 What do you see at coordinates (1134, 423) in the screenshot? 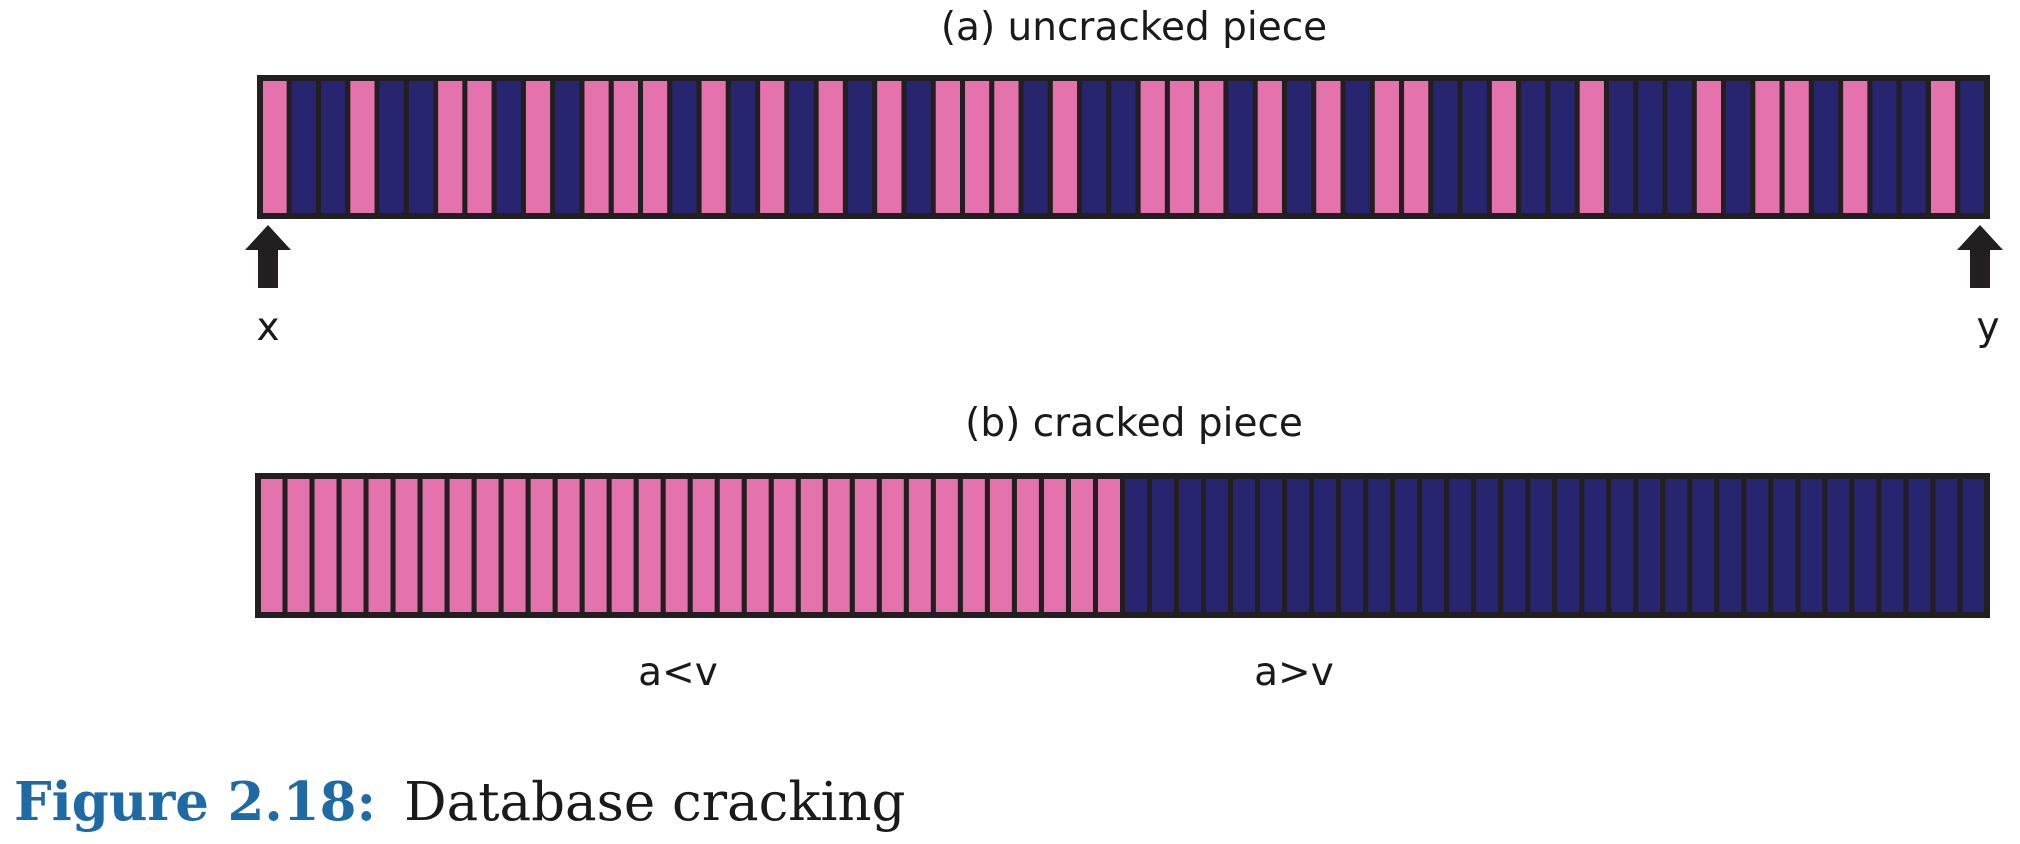
I see `title-cracked-piece: (b) cracked piece` at bounding box center [1134, 423].